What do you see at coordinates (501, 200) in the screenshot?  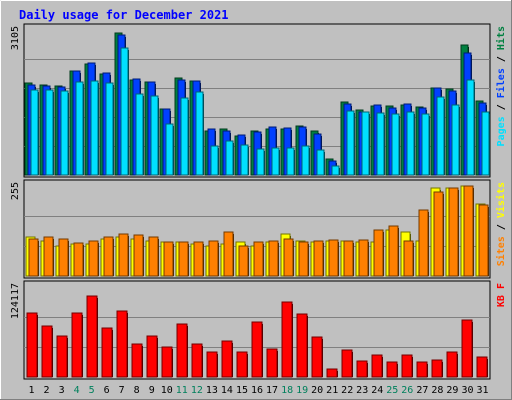 I see `legend-entry: Visits` at bounding box center [501, 200].